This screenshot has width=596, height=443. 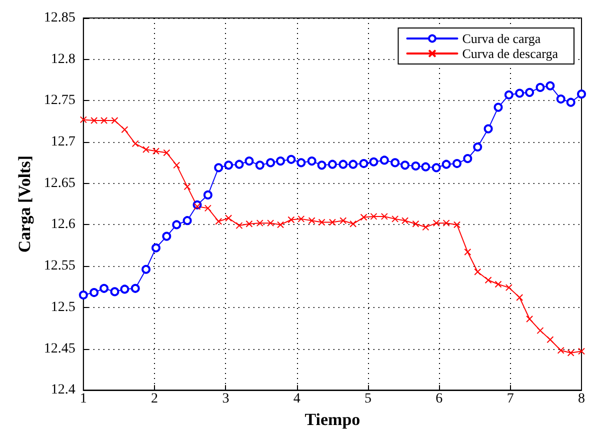 What do you see at coordinates (226, 399) in the screenshot?
I see `x-tick-label: 3` at bounding box center [226, 399].